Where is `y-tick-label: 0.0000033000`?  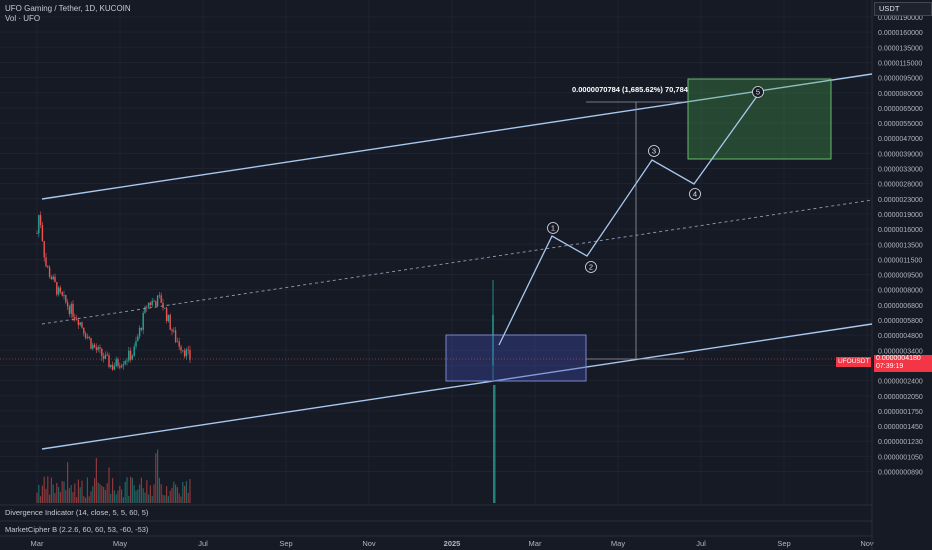
y-tick-label: 0.0000033000 is located at coordinates (900, 170).